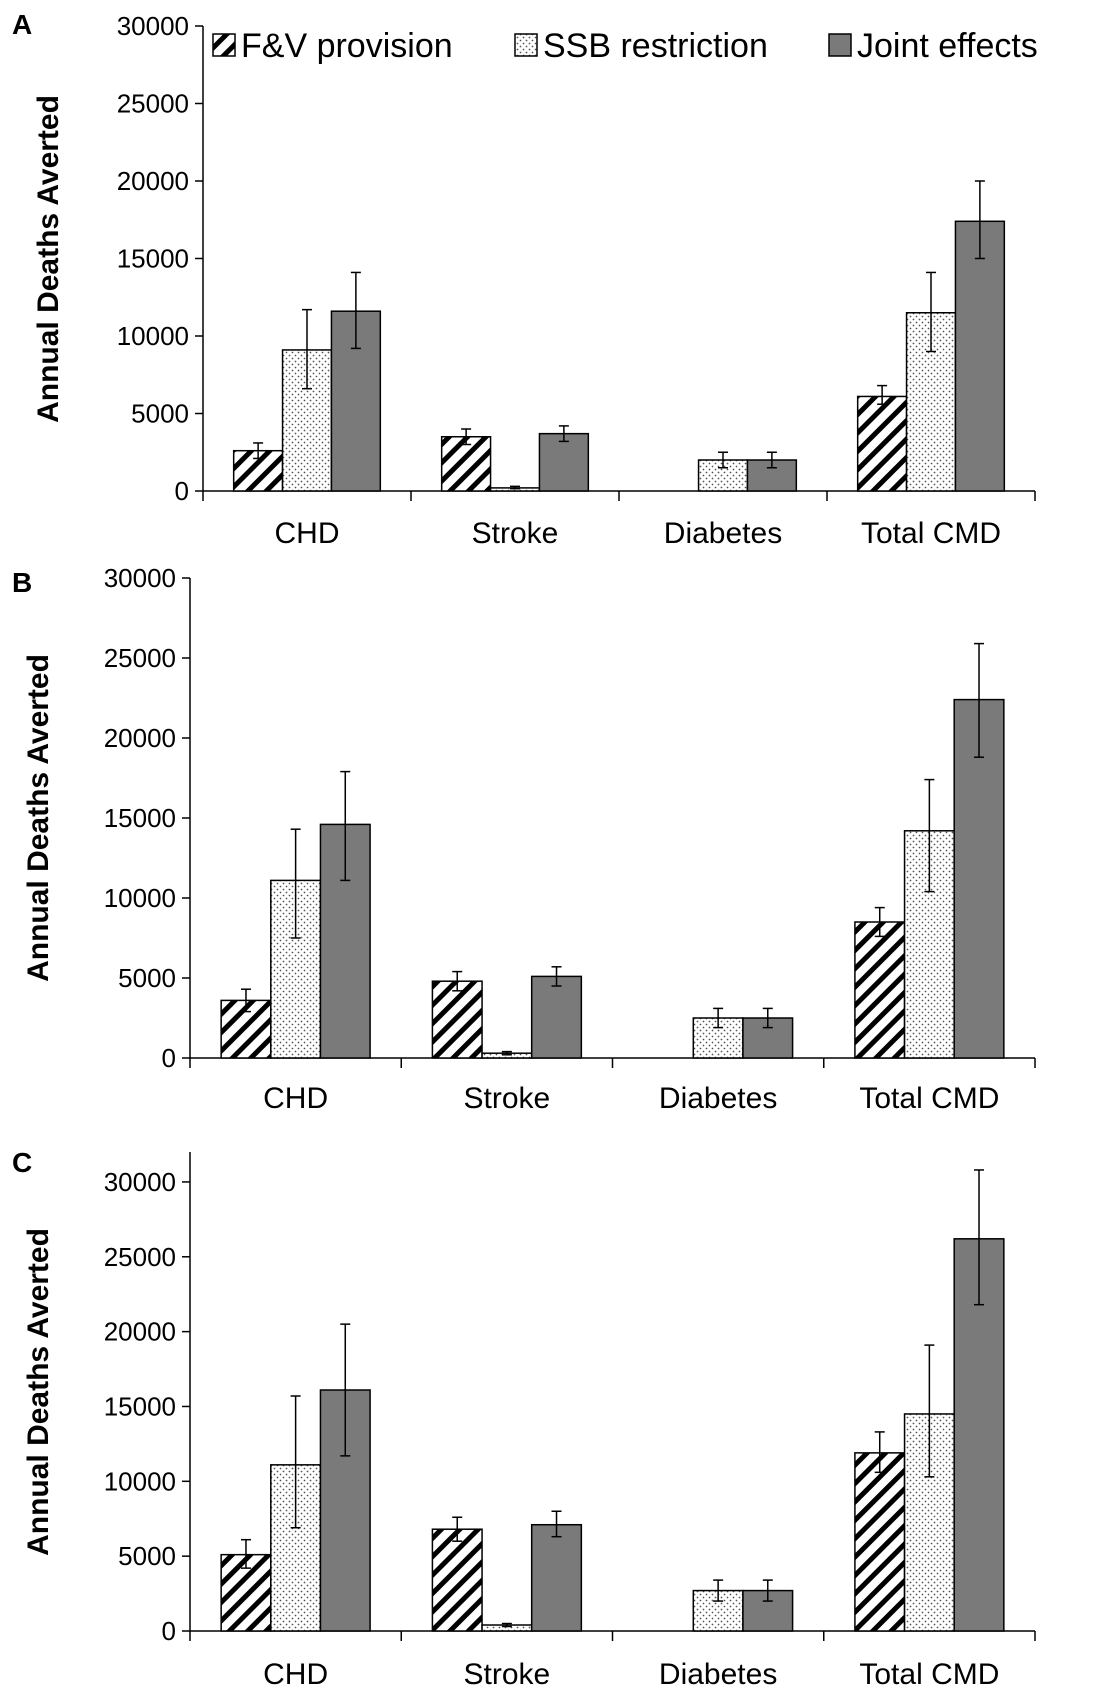 The height and width of the screenshot is (1692, 1098). Describe the element at coordinates (153, 181) in the screenshot. I see `panel-a-y-tick-label: 20000` at that location.